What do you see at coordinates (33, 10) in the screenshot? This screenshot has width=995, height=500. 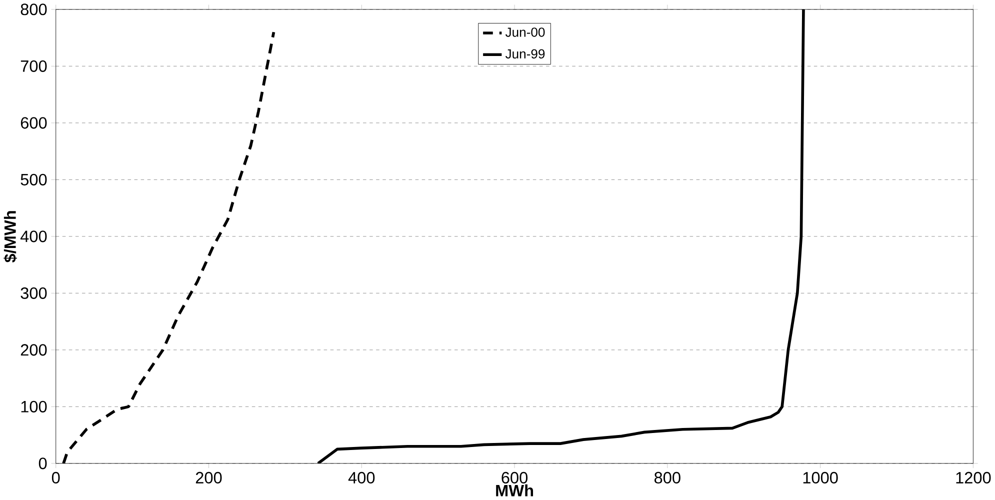 I see `y-tick-label: 800` at bounding box center [33, 10].